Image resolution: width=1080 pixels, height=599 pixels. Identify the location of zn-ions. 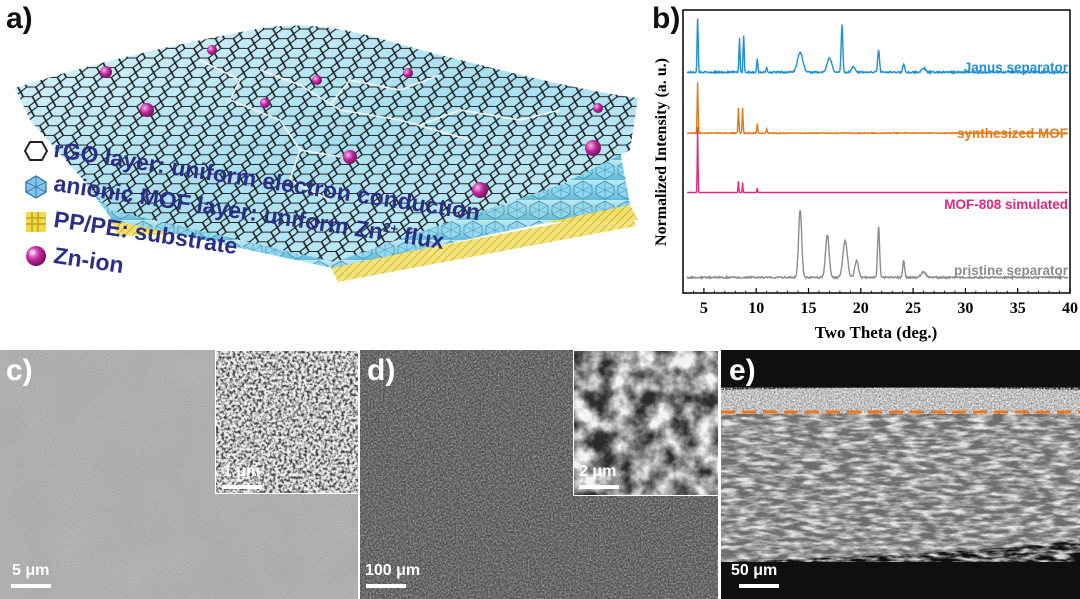
(351, 121).